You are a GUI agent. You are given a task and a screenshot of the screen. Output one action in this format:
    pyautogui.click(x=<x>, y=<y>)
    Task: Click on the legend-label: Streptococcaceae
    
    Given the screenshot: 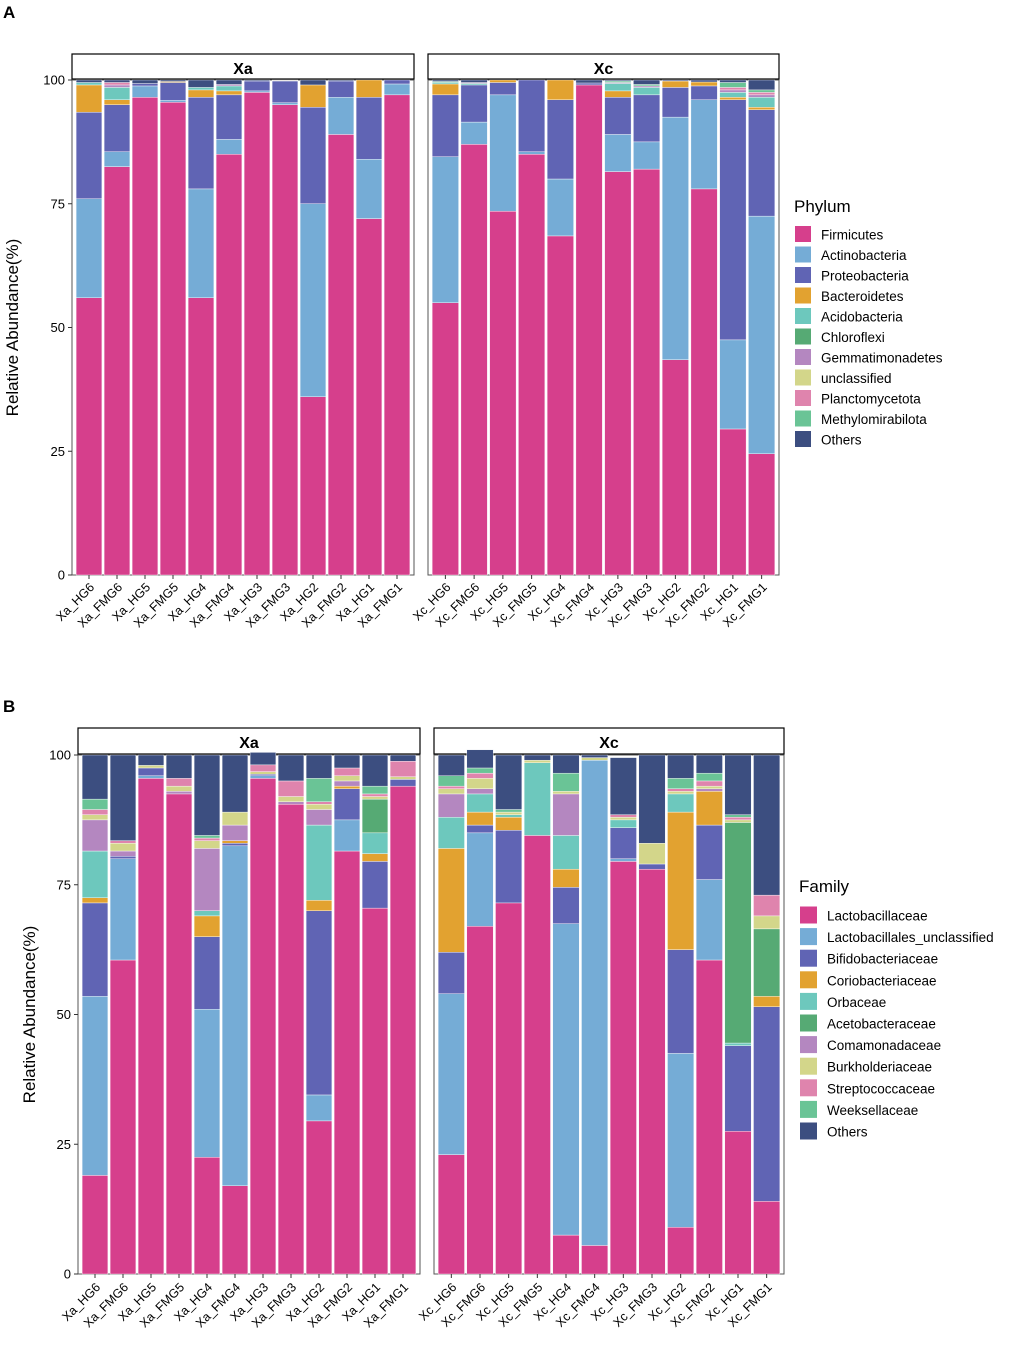 What is the action you would take?
    pyautogui.click(x=881, y=1088)
    